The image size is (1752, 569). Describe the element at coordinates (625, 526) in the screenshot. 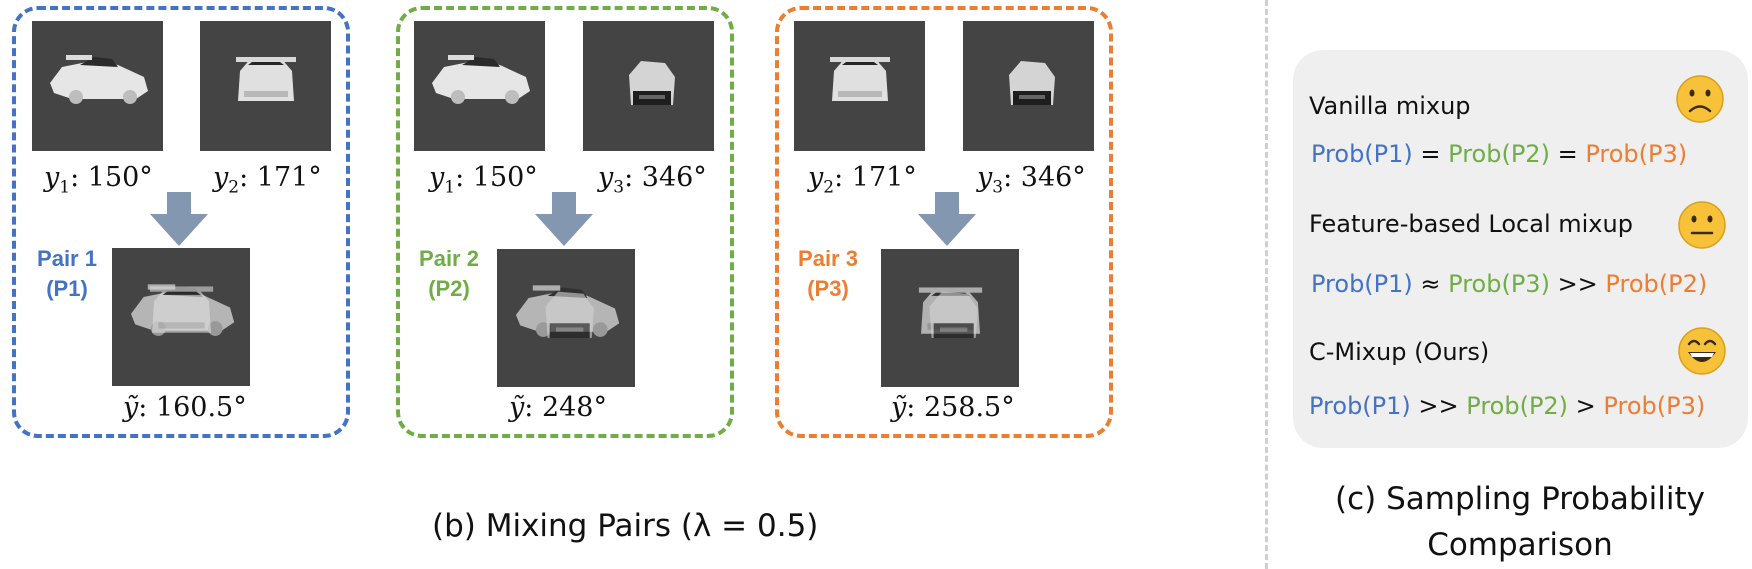

I see `caption-b: (b) Mixing Pairs (λ = 0.5)` at that location.